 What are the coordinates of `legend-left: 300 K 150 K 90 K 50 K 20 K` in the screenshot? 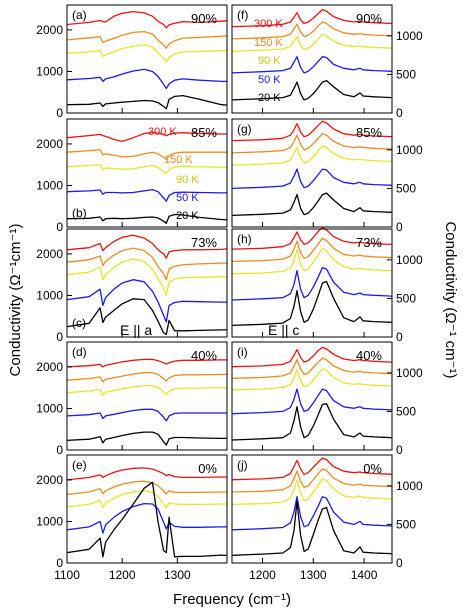 It's located at (173, 174).